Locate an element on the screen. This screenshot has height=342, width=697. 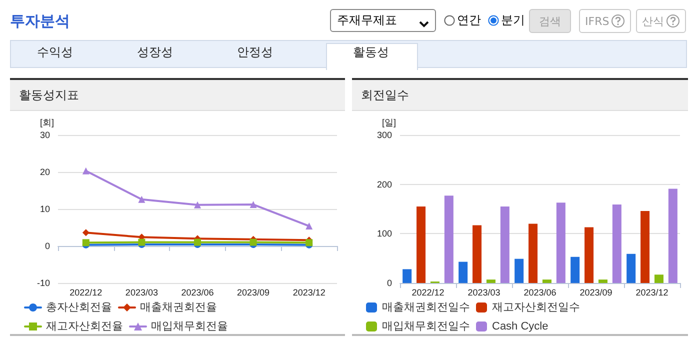
chart-title: 활동성지표 is located at coordinates (177, 95).